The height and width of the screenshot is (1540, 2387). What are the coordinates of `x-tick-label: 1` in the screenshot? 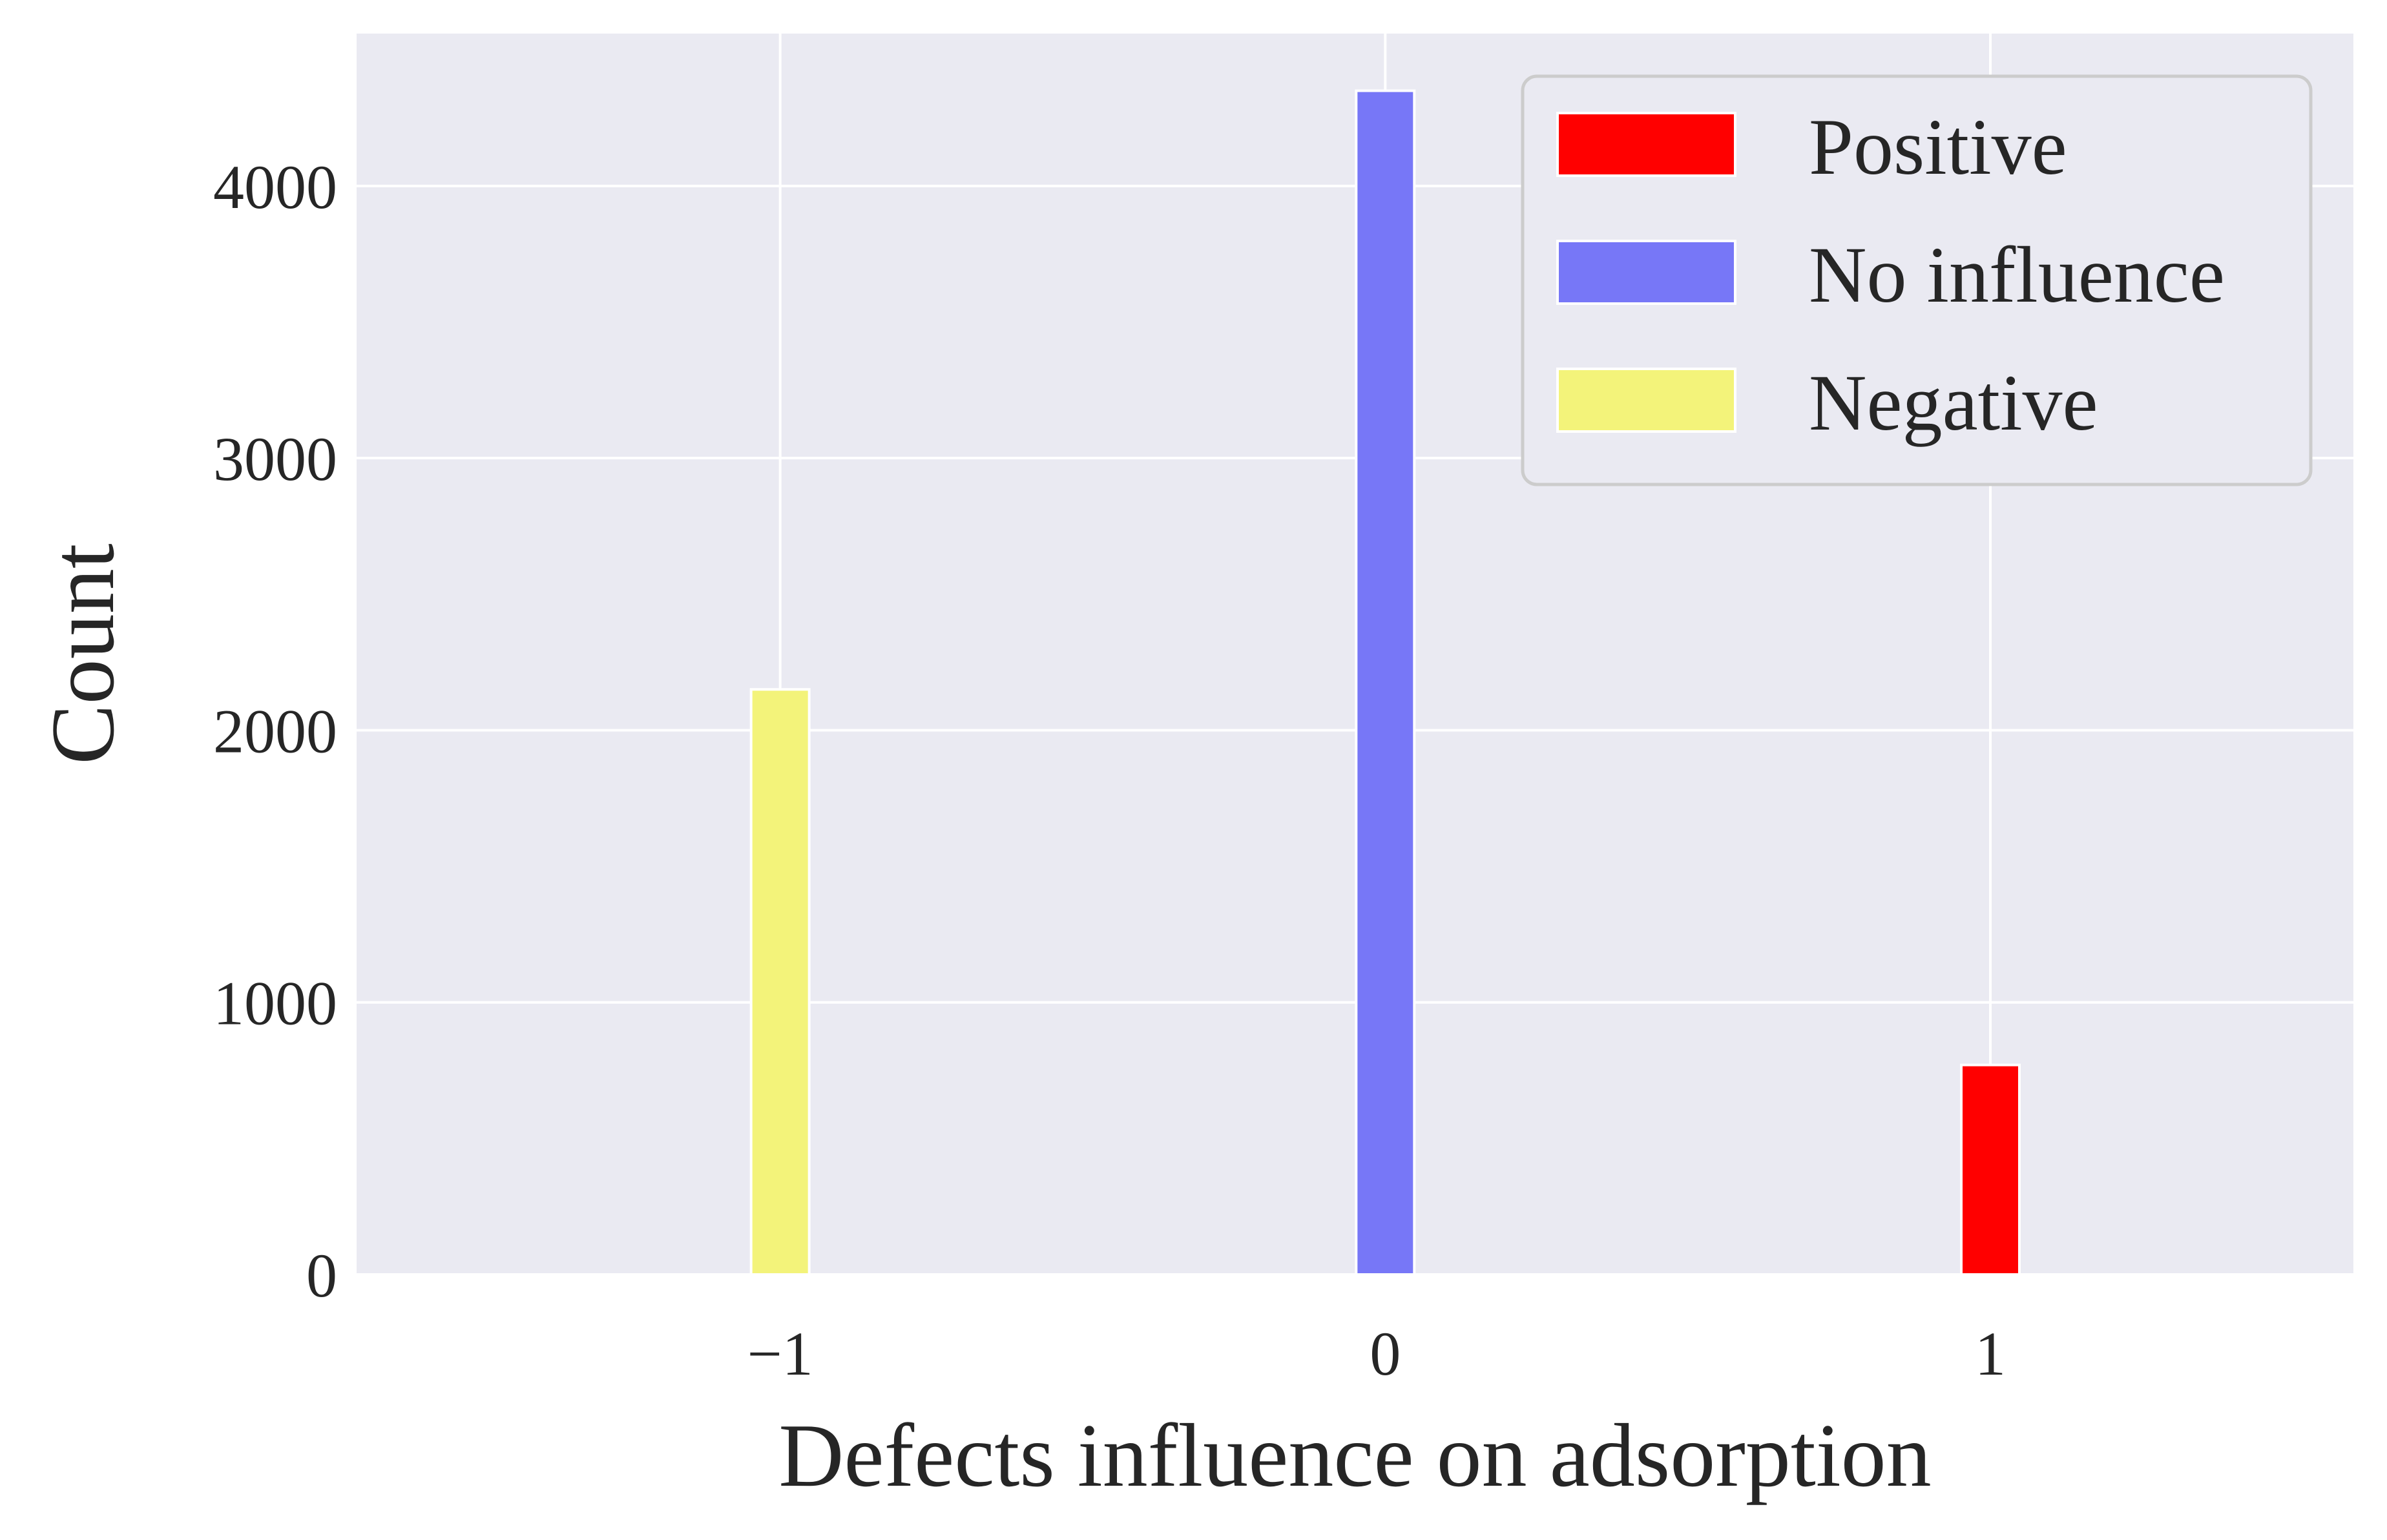 It's located at (1990, 1353).